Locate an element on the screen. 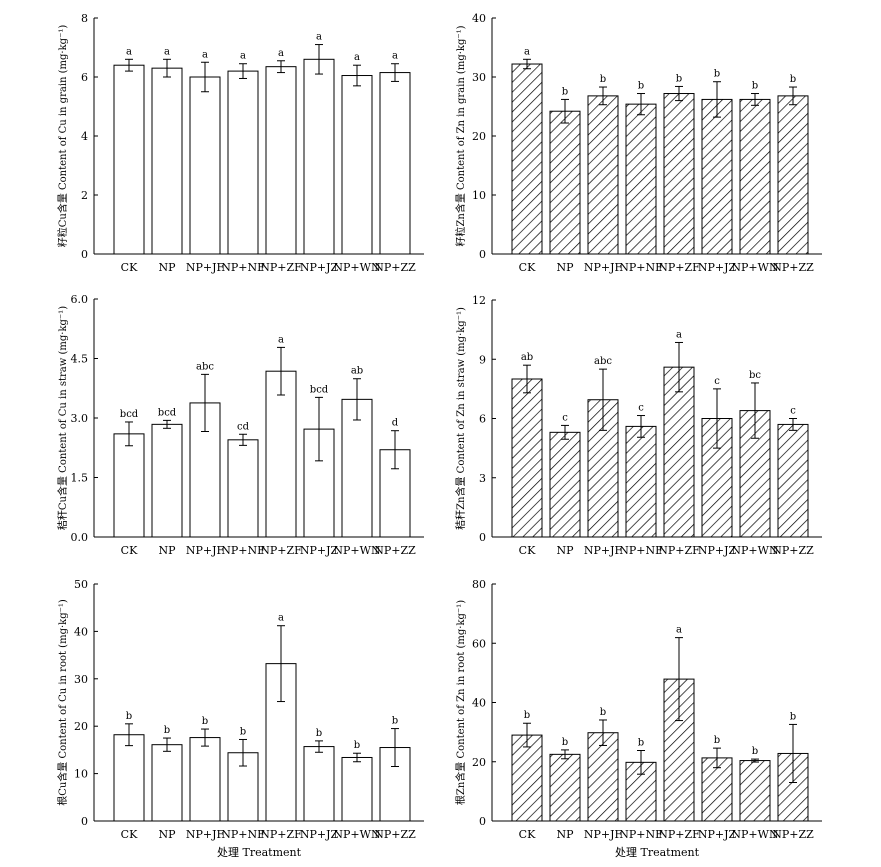 Image resolution: width=881 pixels, height=867 pixels. y-tick-label: 3 is located at coordinates (482, 478).